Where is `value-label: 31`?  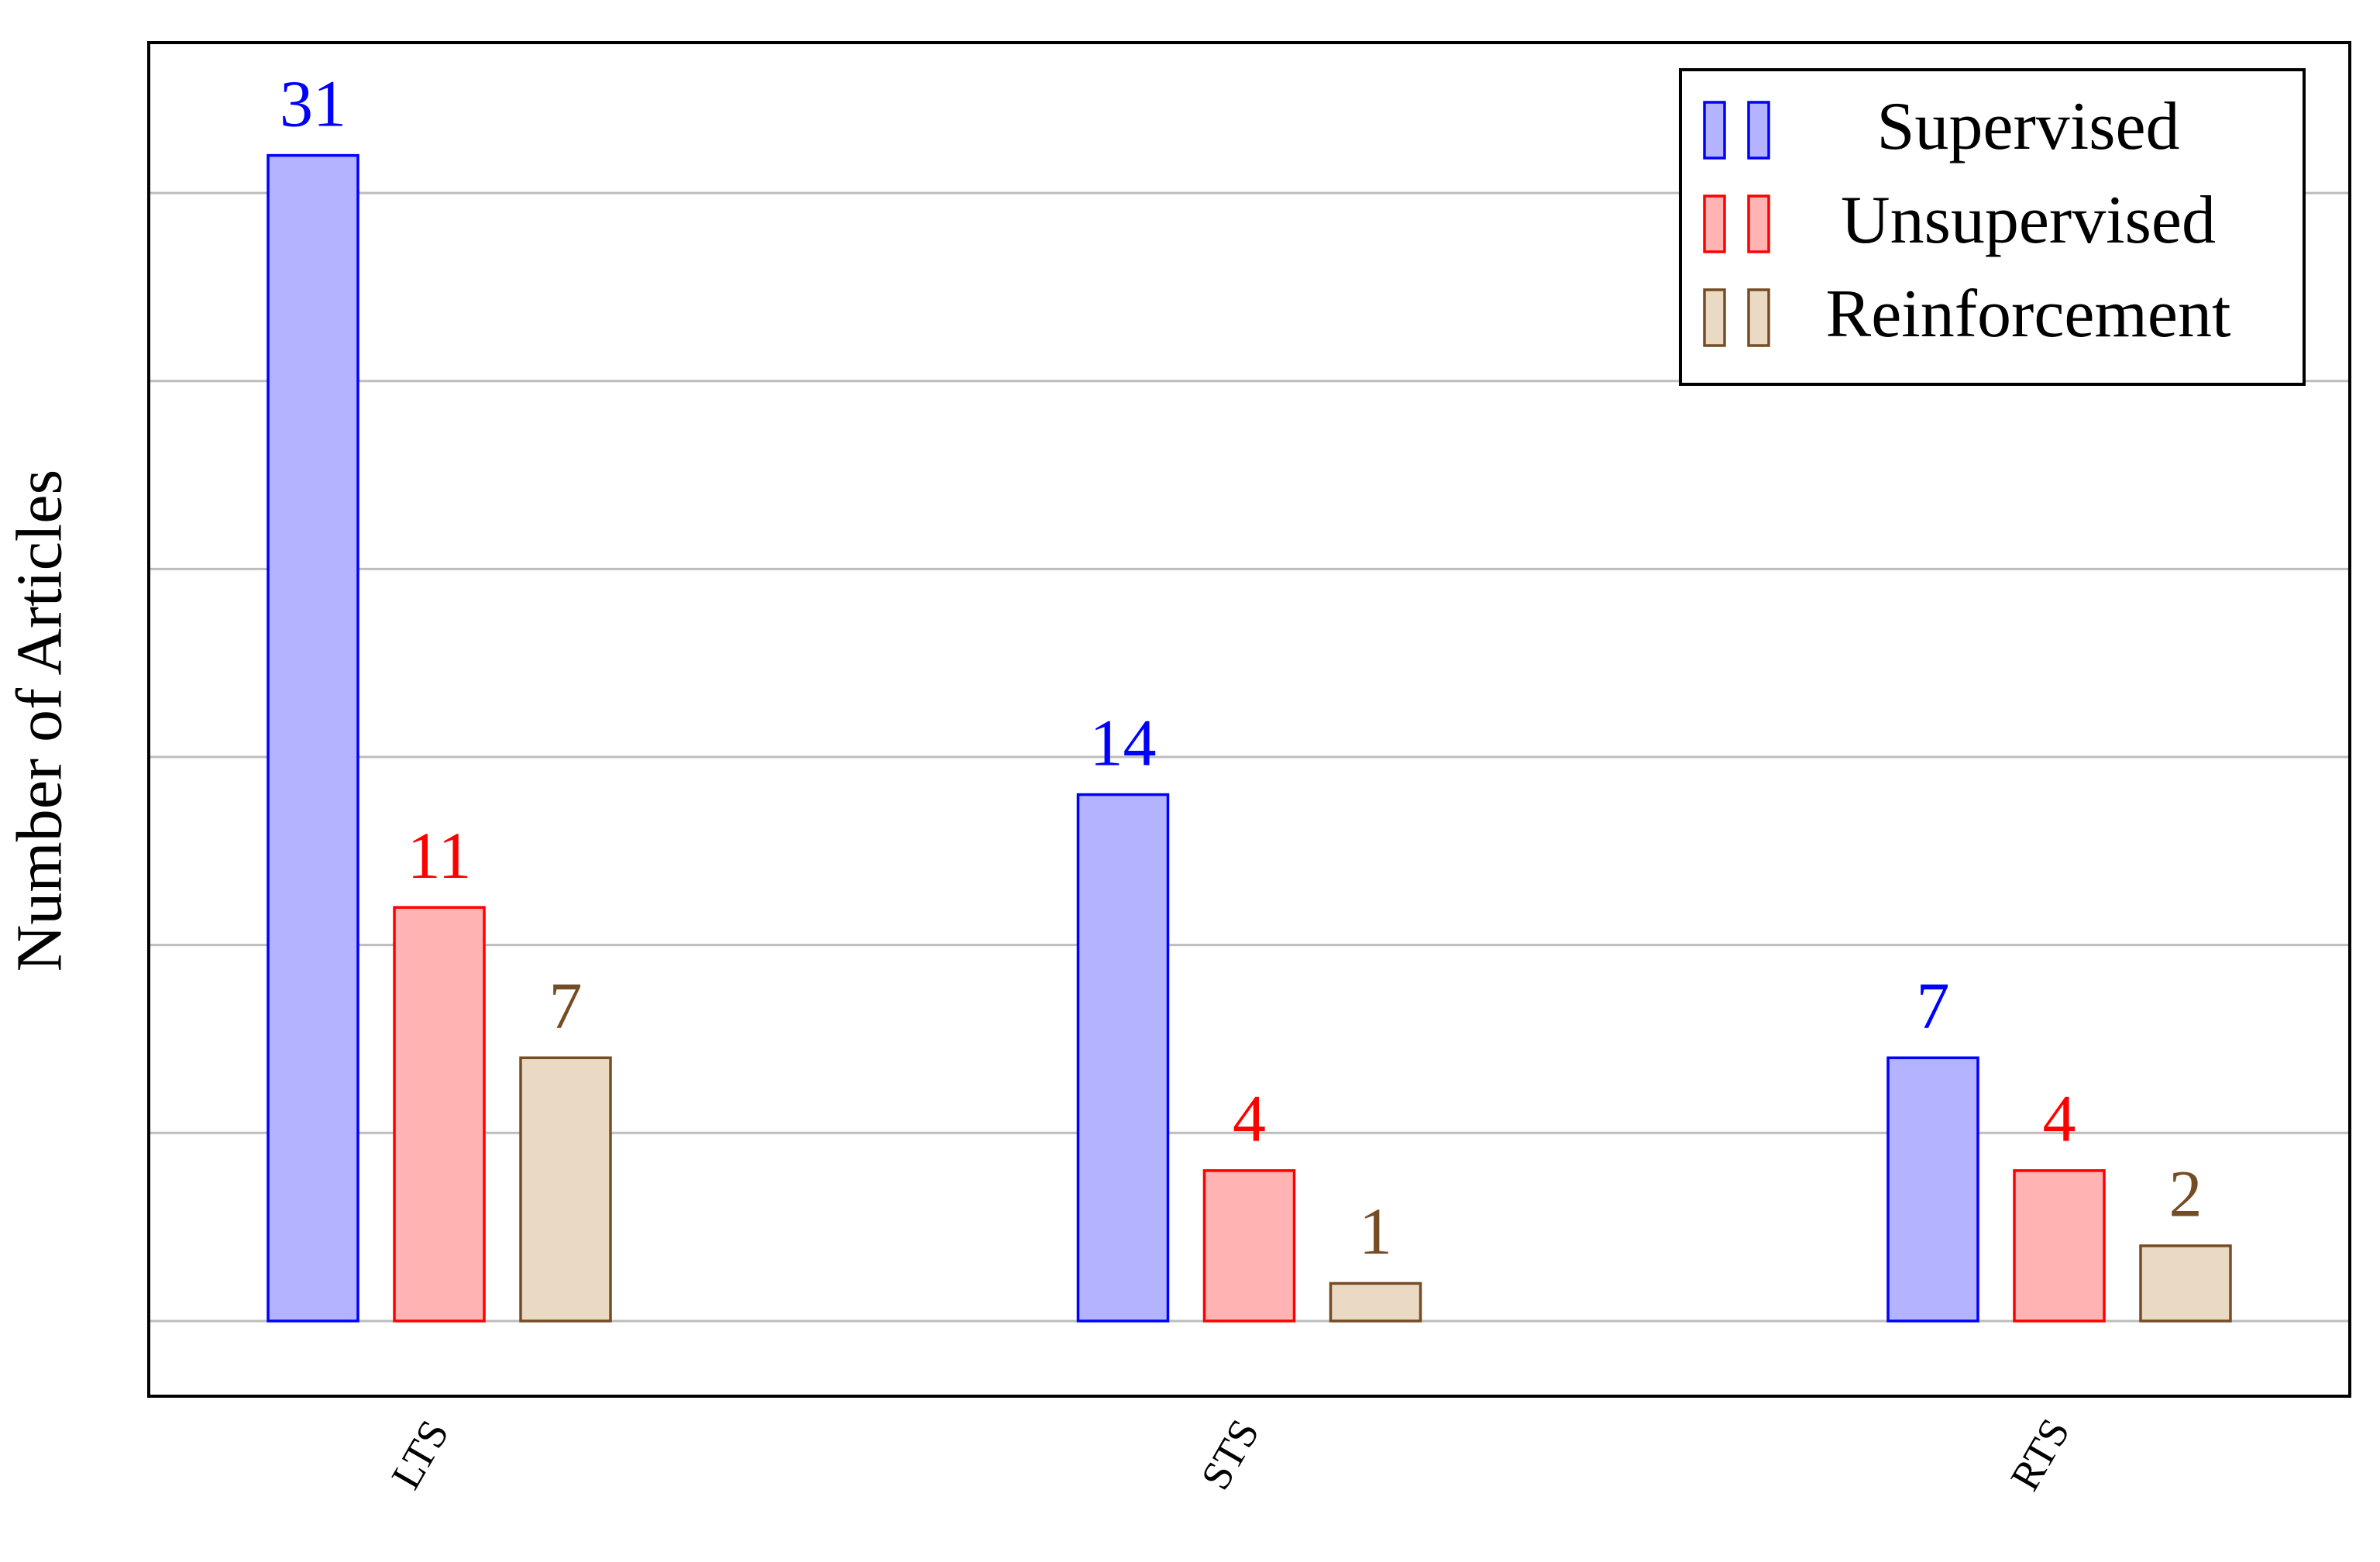 value-label: 31 is located at coordinates (313, 103).